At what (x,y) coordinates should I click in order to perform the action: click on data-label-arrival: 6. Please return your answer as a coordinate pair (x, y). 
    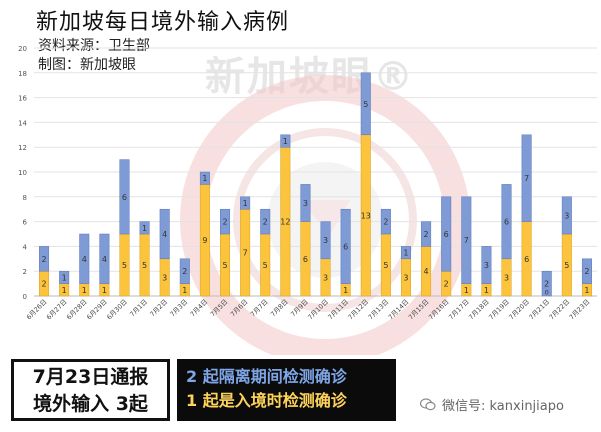
    Looking at the image, I should click on (526, 259).